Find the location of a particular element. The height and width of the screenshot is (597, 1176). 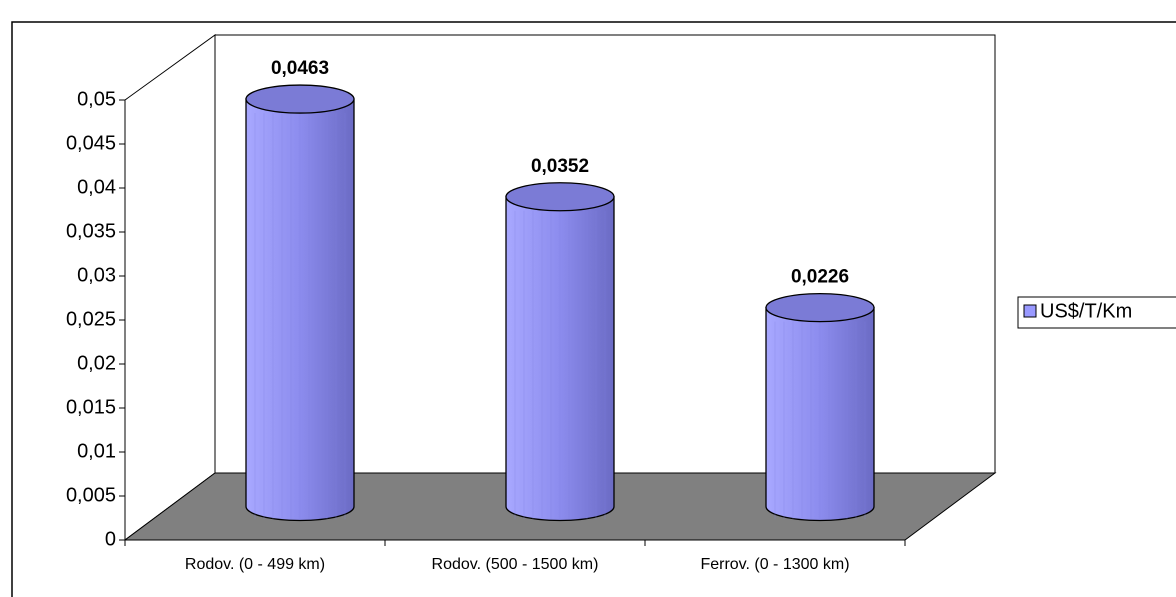

data-label: 0,0463 is located at coordinates (300, 68).